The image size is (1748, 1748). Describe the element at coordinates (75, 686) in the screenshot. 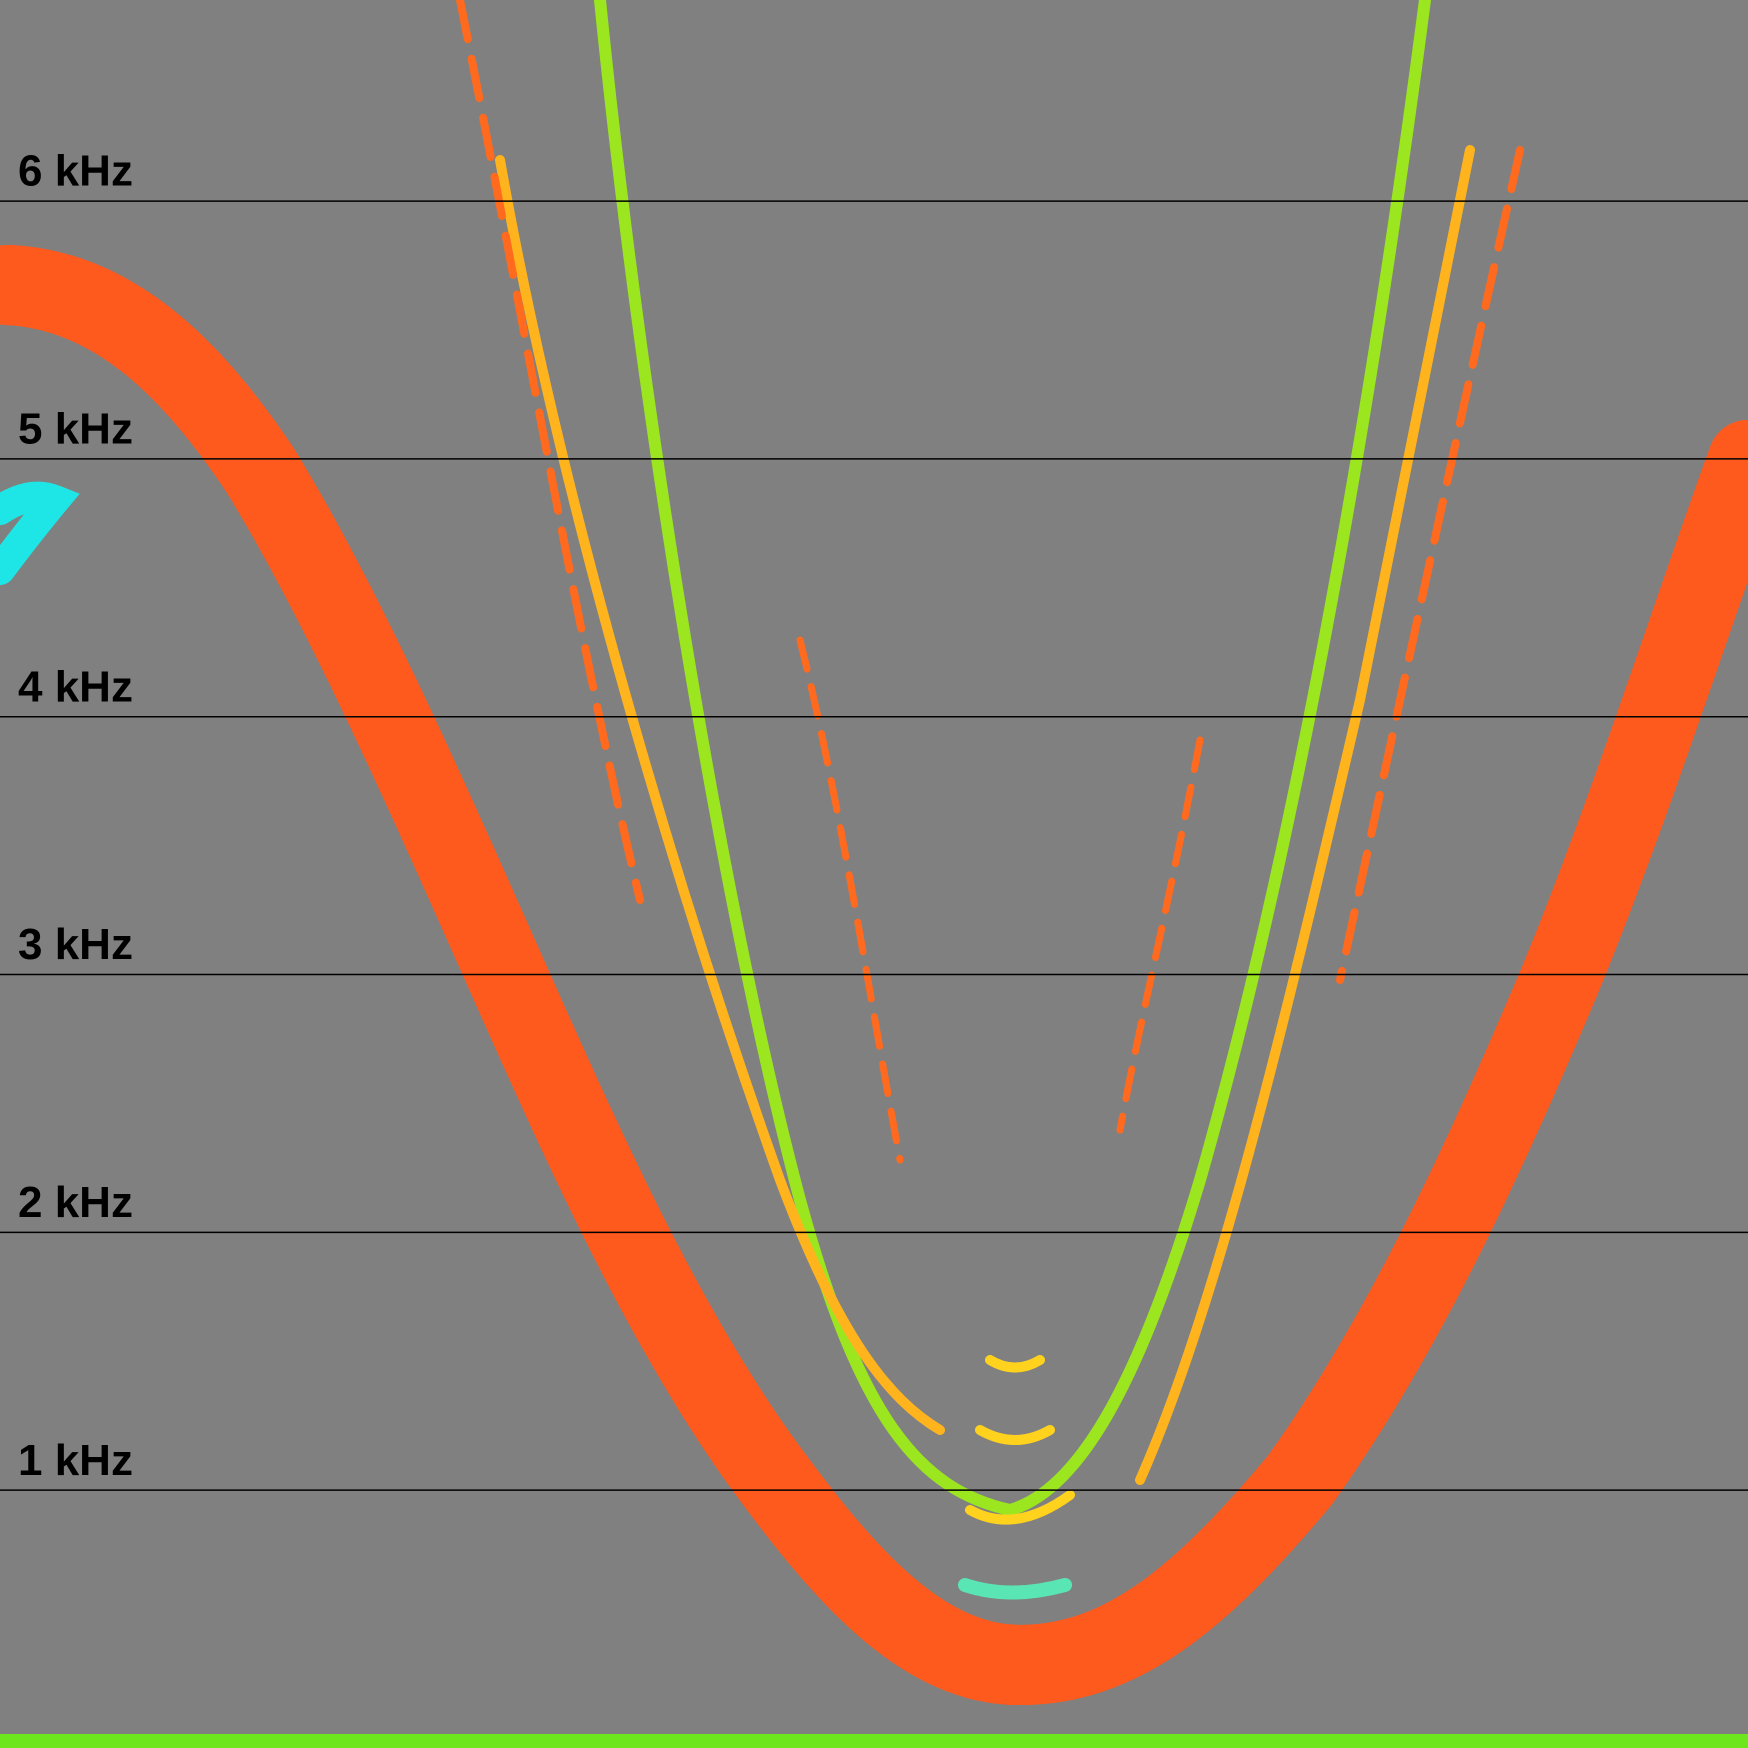

I see `y-tick-label: 4 kHz` at that location.